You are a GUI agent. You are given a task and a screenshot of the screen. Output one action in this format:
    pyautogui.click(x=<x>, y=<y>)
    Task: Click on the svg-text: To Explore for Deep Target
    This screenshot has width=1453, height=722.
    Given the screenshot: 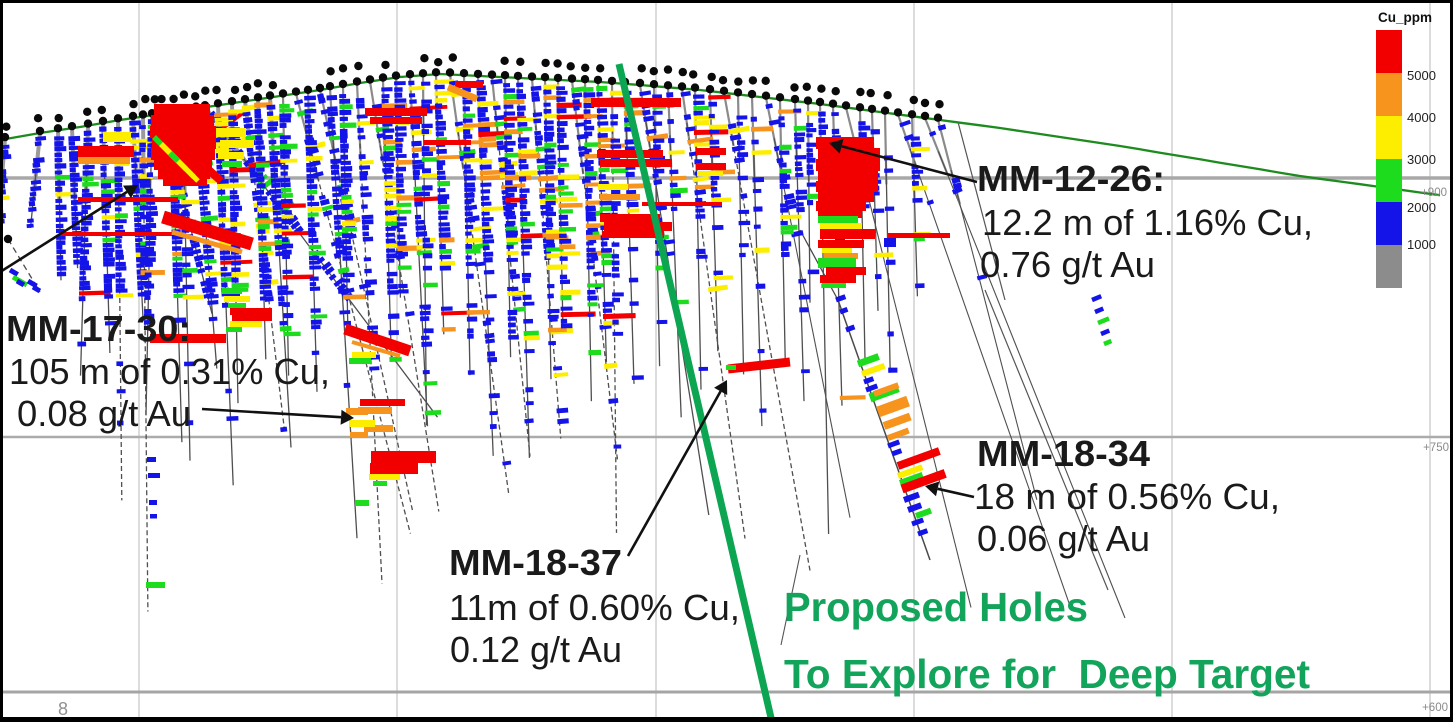 What is the action you would take?
    pyautogui.click(x=1047, y=674)
    